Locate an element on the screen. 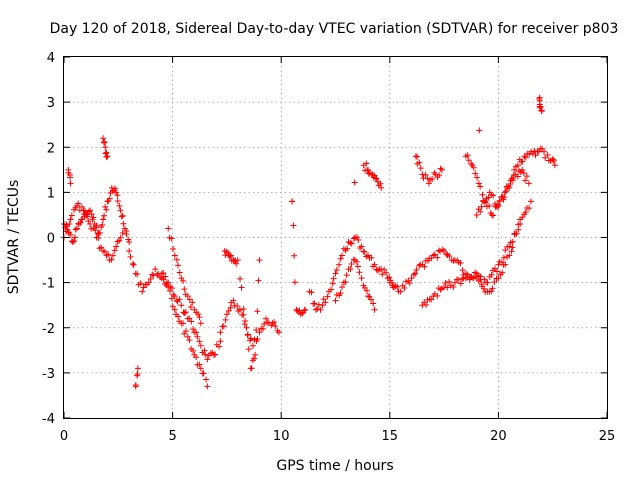 This screenshot has height=480, width=640. x-tick-label: 25 is located at coordinates (607, 436).